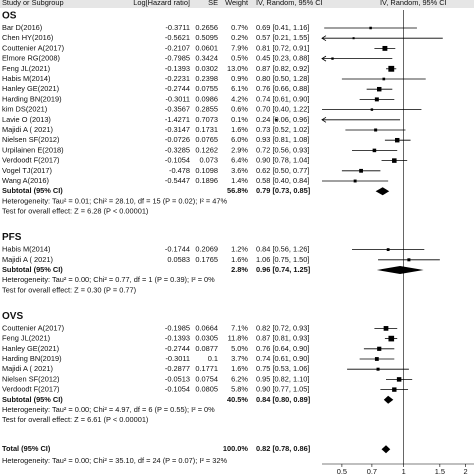 The height and width of the screenshot is (474, 474). I want to click on se: 0.1765, so click(206, 259).